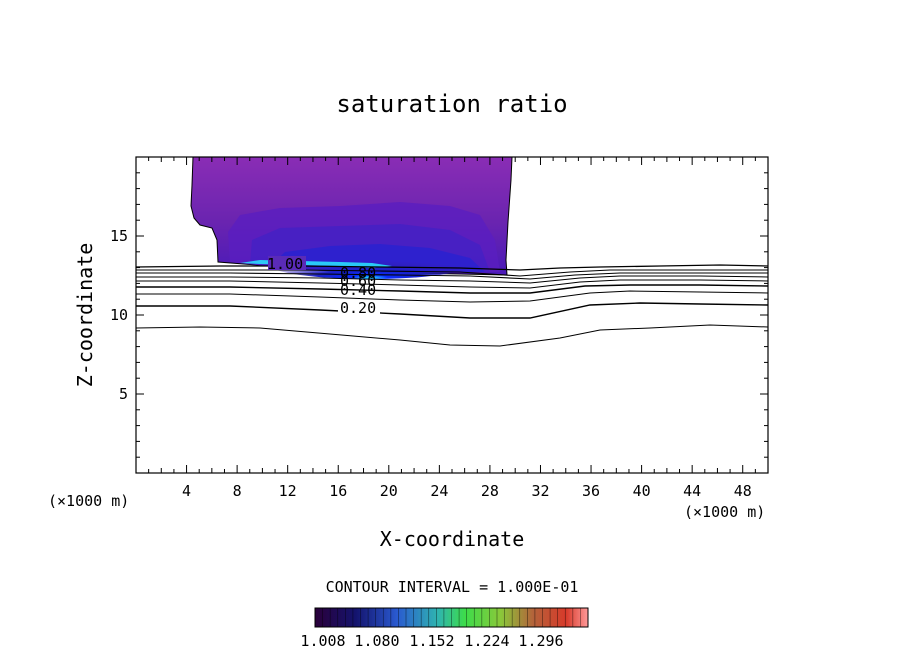 The height and width of the screenshot is (654, 904). What do you see at coordinates (338, 491) in the screenshot?
I see `x-tick-label: 16` at bounding box center [338, 491].